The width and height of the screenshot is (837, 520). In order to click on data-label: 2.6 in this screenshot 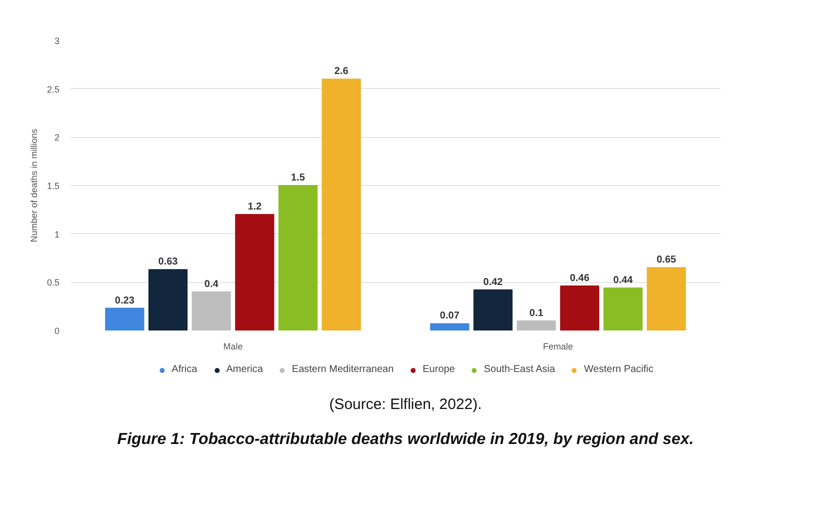, I will do `click(341, 72)`.